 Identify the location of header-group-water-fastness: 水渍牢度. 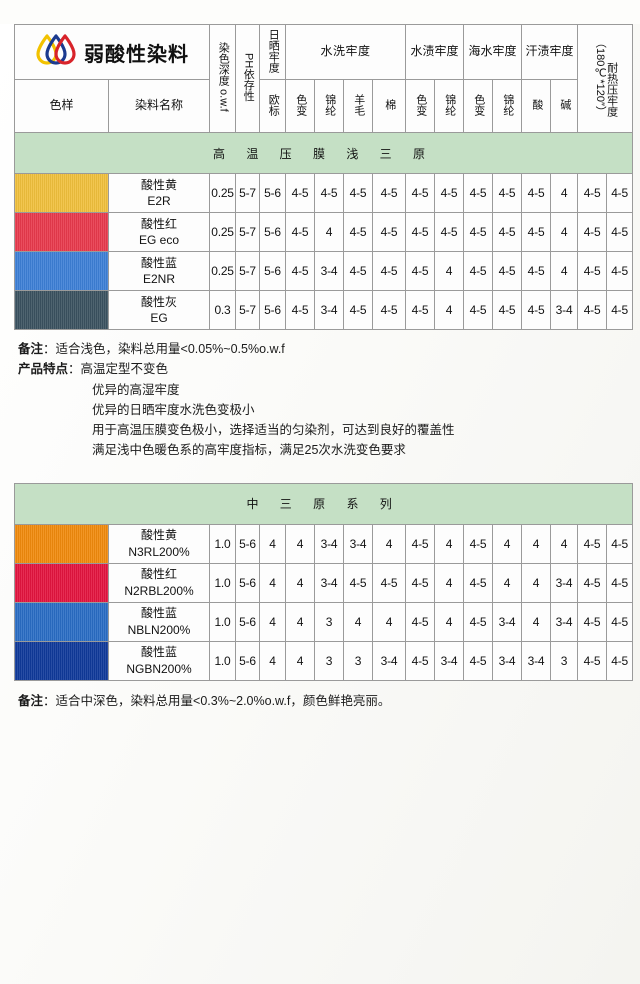
(435, 52).